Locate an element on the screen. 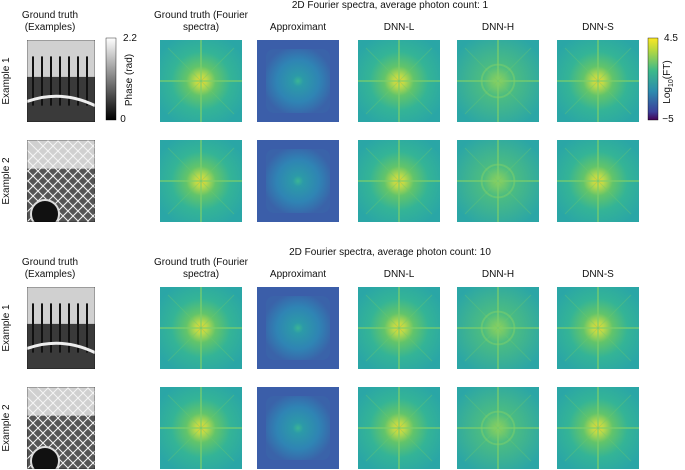 The width and height of the screenshot is (685, 470). example-image is located at coordinates (61, 328).